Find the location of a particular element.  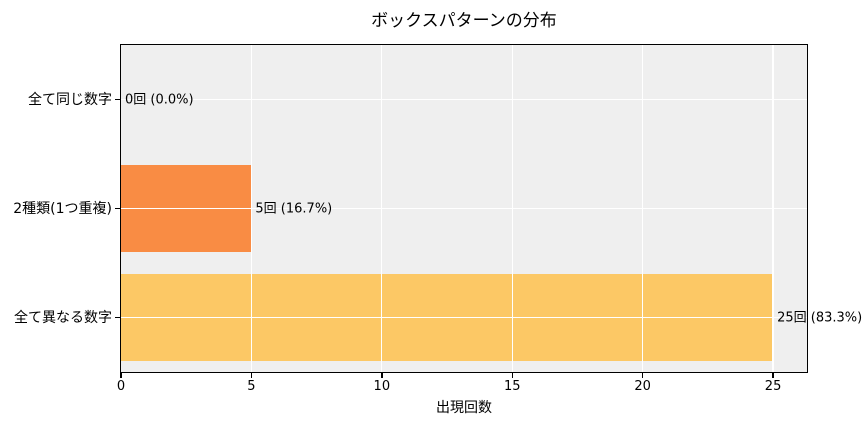

y-tick-label: 2種類(1つ重複) is located at coordinates (62, 208).